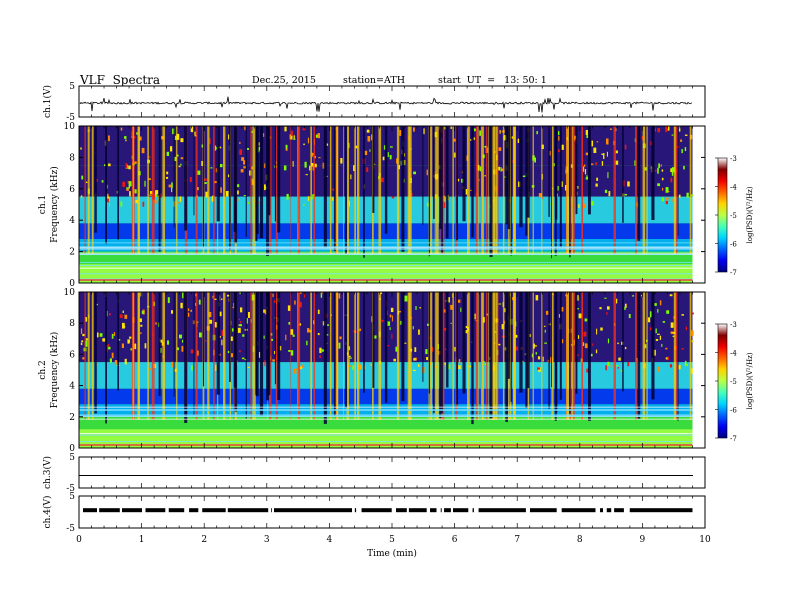 The image size is (792, 612). I want to click on time-tick-label: 3, so click(267, 540).